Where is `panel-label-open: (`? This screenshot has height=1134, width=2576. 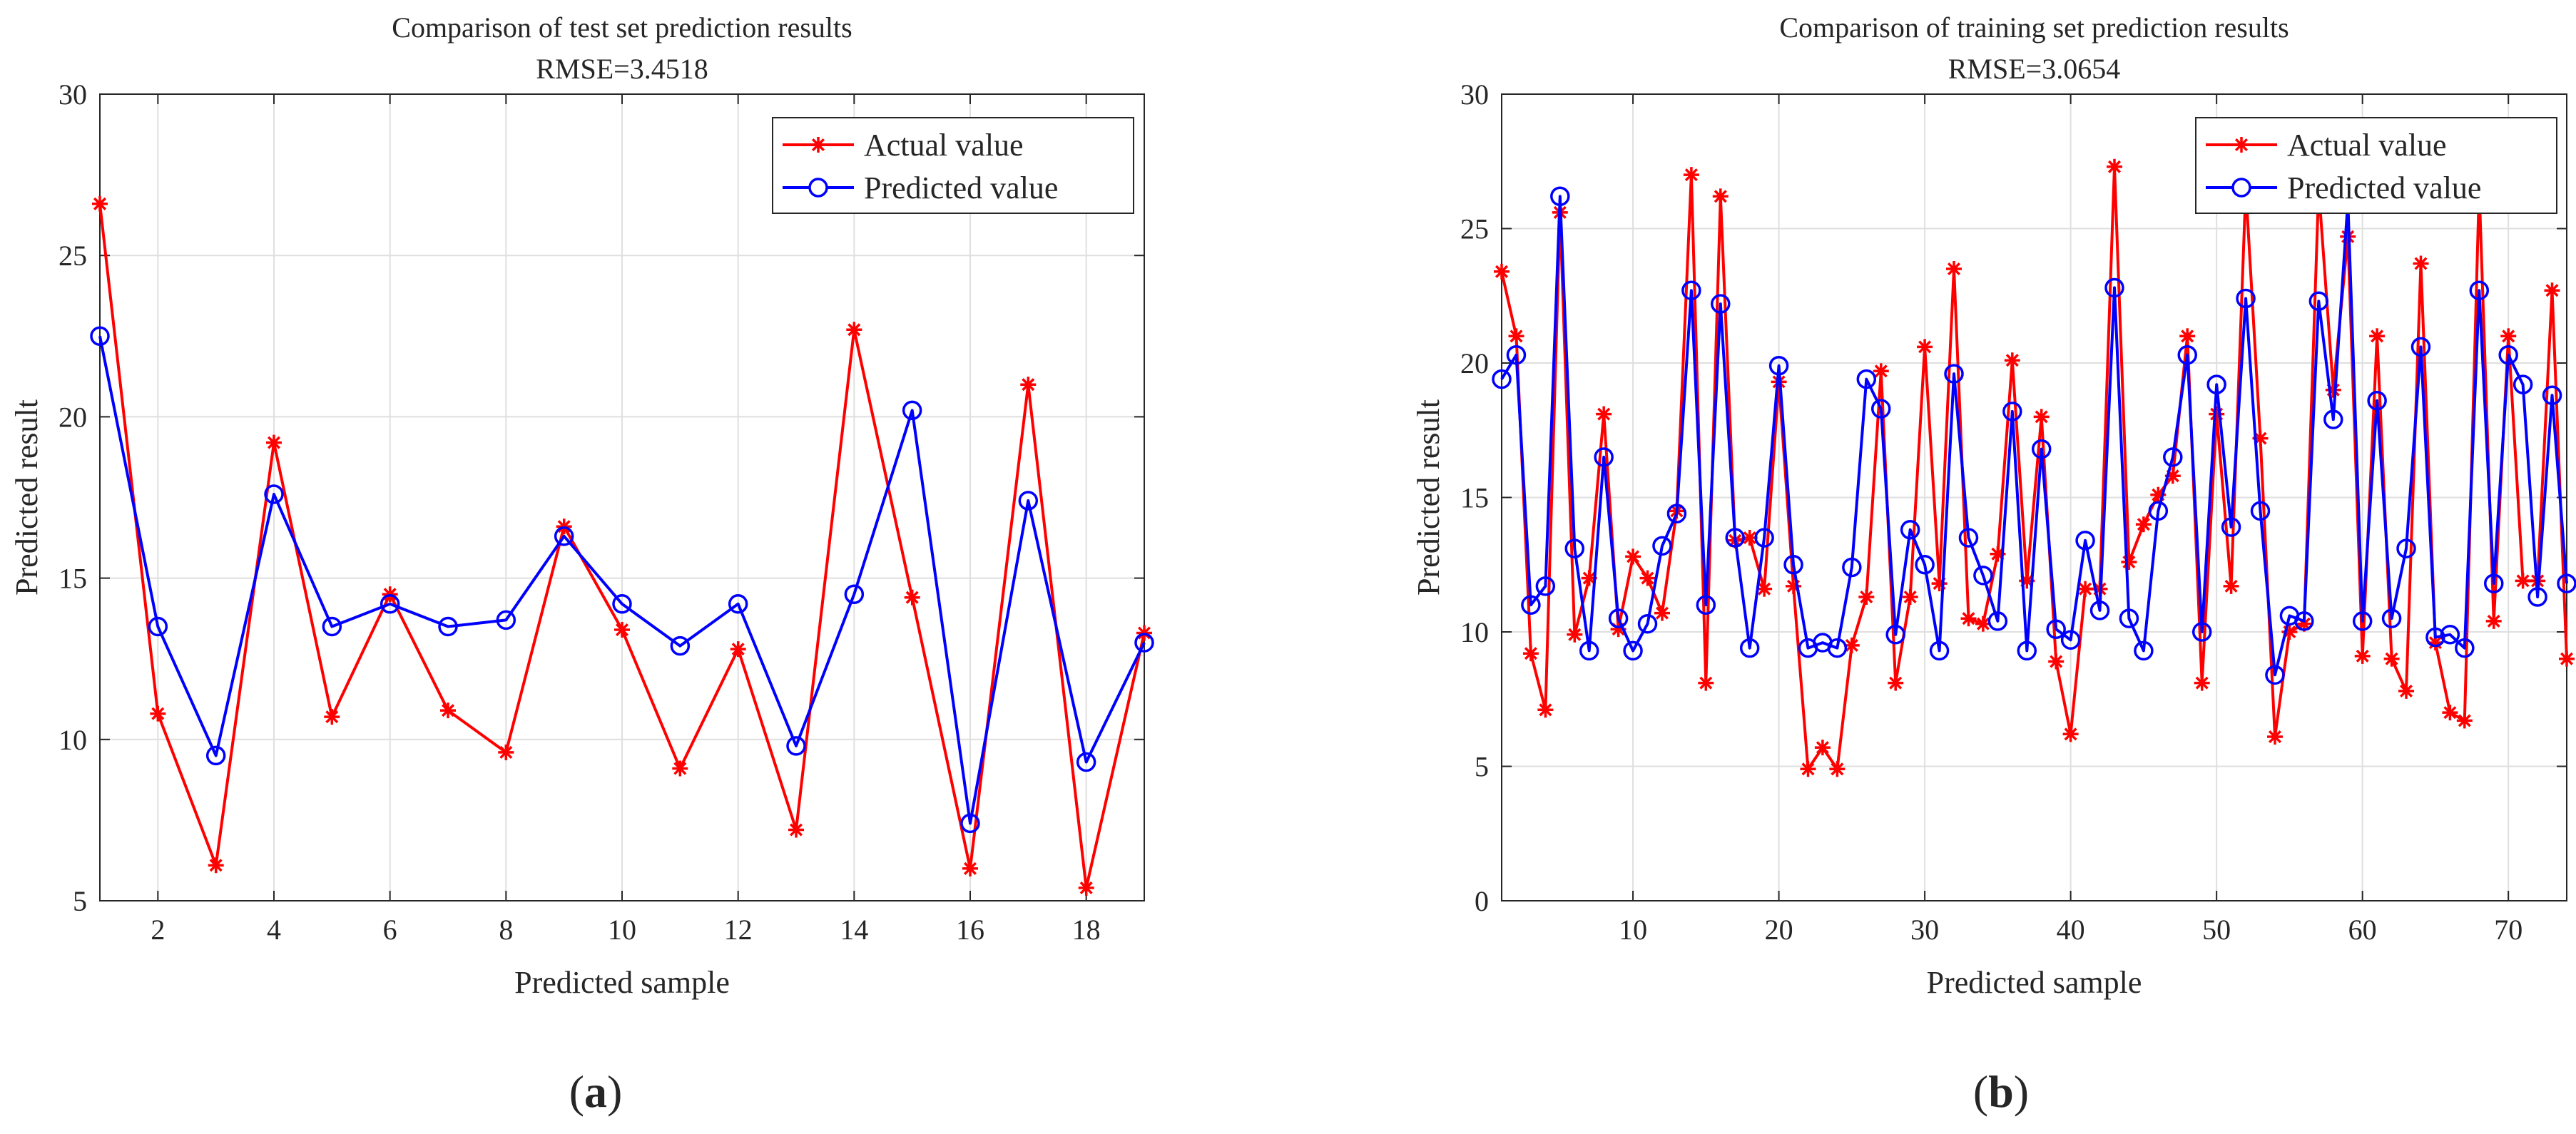
panel-label-open: ( is located at coordinates (1980, 1091).